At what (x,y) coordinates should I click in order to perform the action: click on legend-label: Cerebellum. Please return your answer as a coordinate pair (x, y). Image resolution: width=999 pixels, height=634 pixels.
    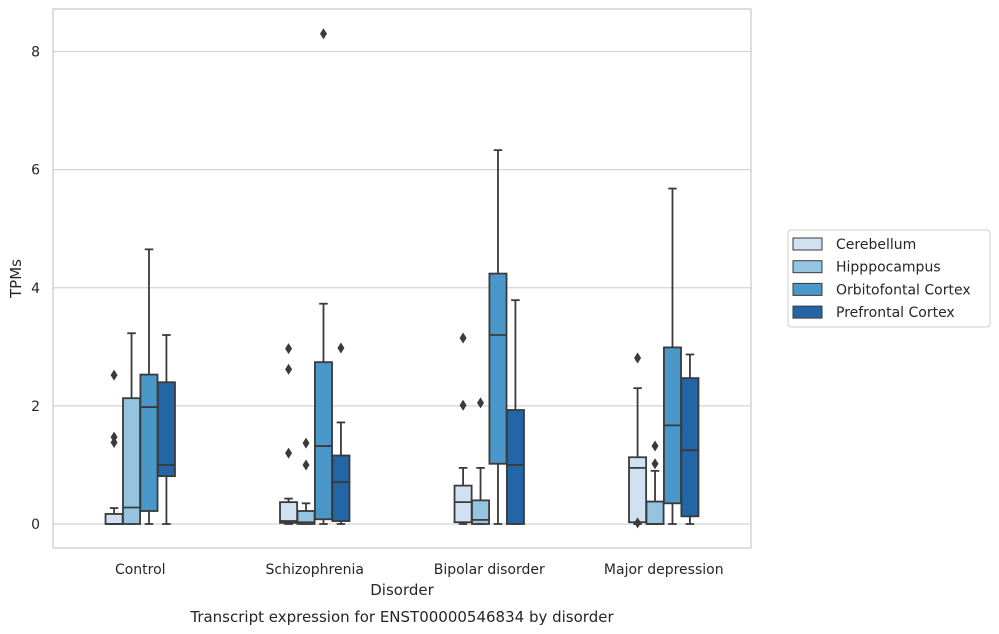
    Looking at the image, I should click on (876, 245).